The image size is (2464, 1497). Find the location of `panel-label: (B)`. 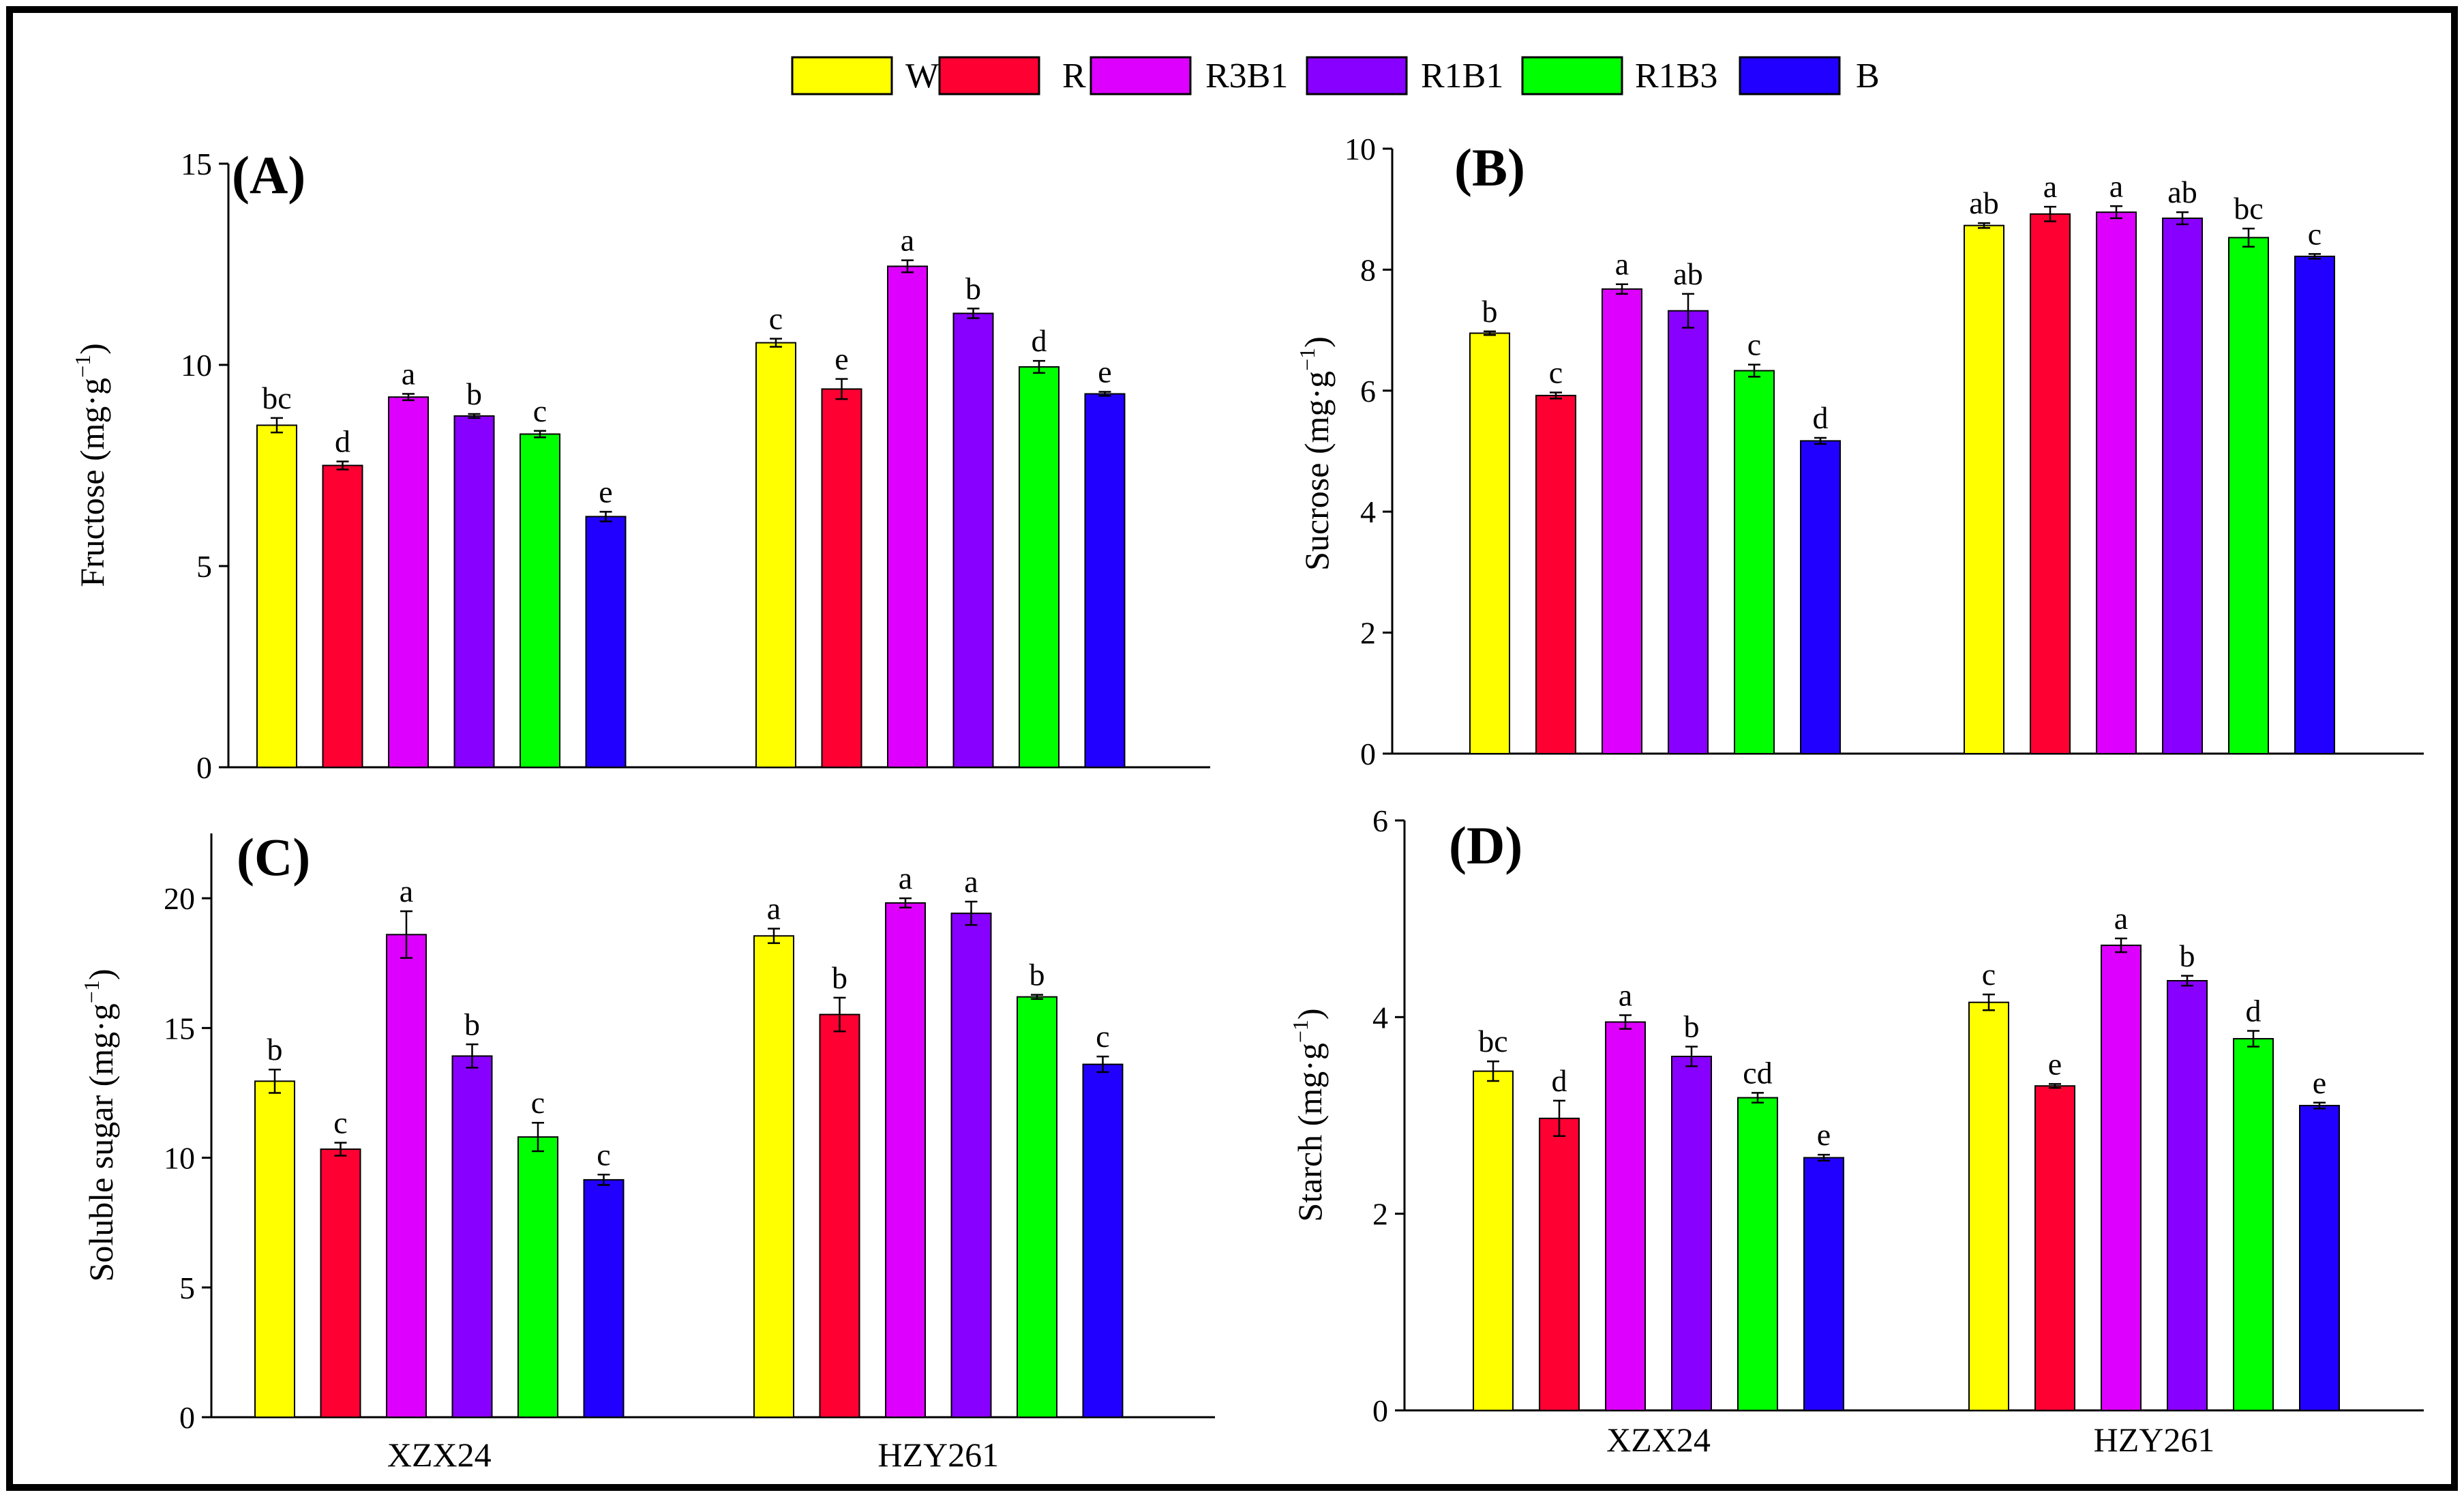

panel-label: (B) is located at coordinates (1489, 168).